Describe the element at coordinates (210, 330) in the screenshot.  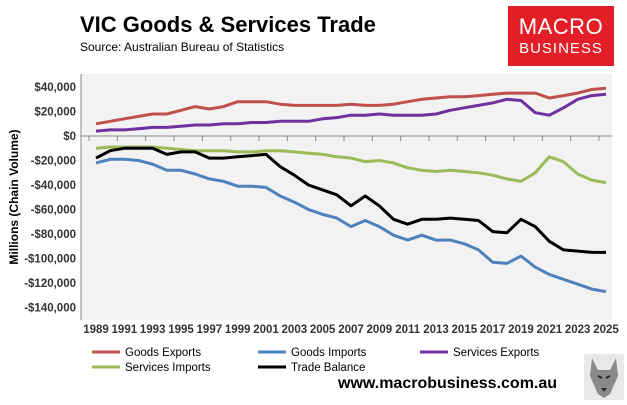
I see `x-tick-label: 1997` at that location.